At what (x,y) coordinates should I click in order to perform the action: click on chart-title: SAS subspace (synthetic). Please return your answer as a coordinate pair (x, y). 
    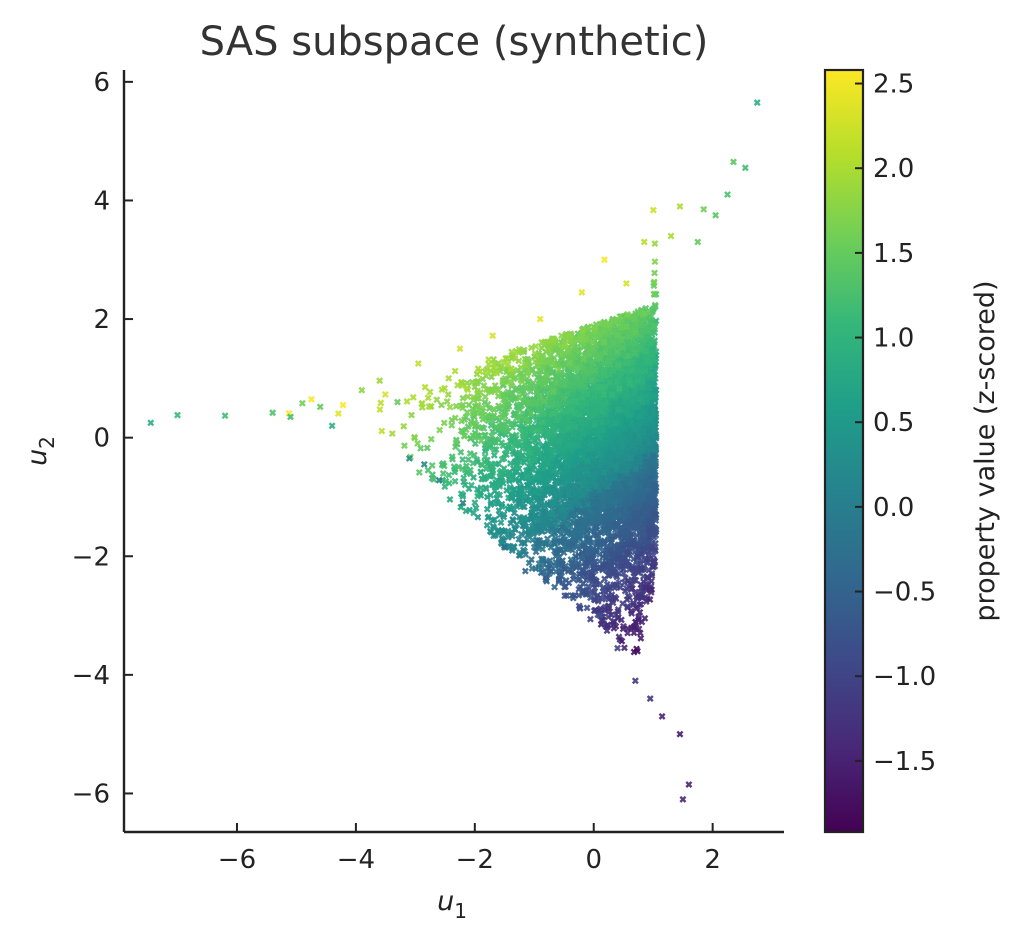
    Looking at the image, I should click on (454, 42).